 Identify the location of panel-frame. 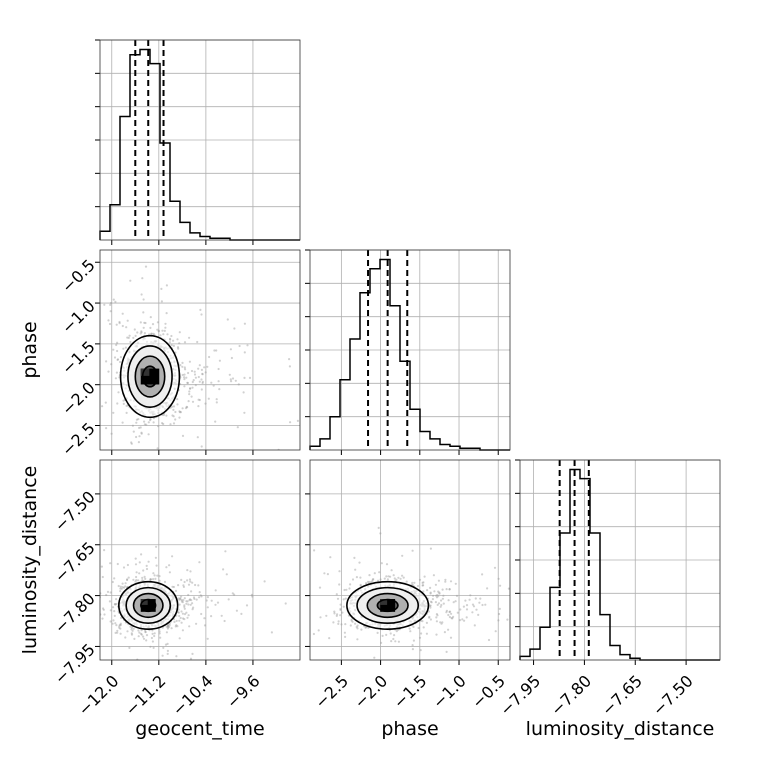
(410, 560).